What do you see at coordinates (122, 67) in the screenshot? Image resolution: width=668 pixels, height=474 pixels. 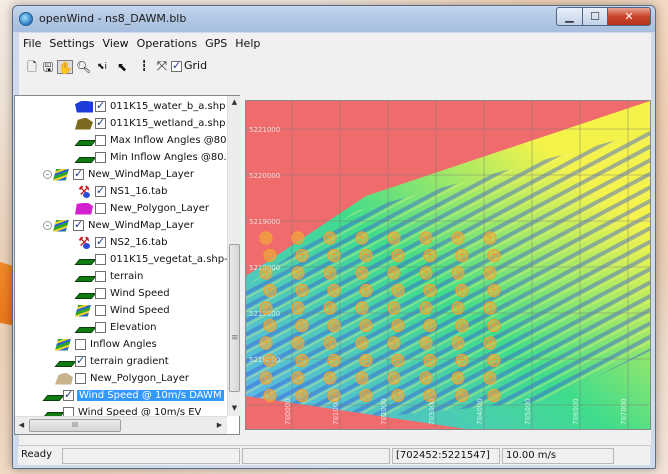 I see `select-arrow-icon: ⬉` at bounding box center [122, 67].